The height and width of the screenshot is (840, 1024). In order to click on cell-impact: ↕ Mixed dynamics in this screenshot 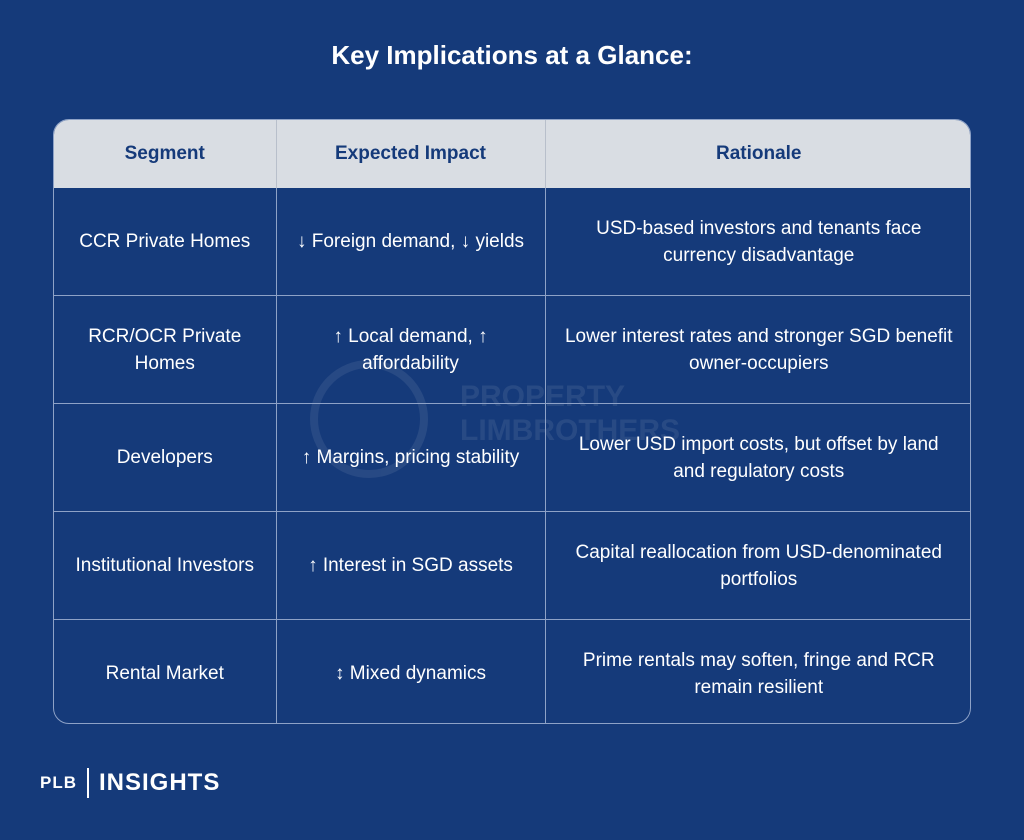, I will do `click(411, 671)`.